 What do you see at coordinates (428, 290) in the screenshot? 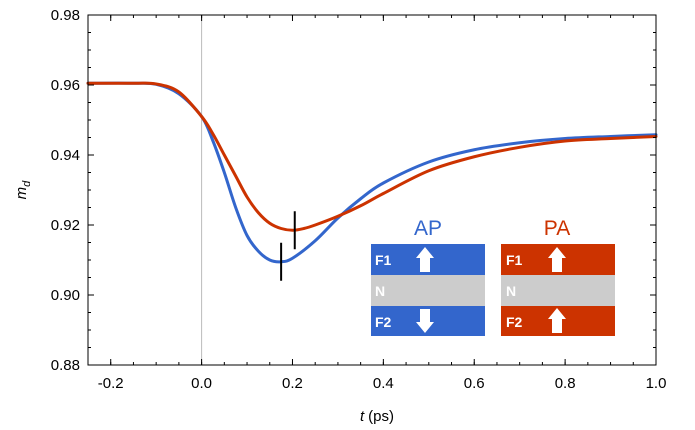
I see `ap-n-layer` at bounding box center [428, 290].